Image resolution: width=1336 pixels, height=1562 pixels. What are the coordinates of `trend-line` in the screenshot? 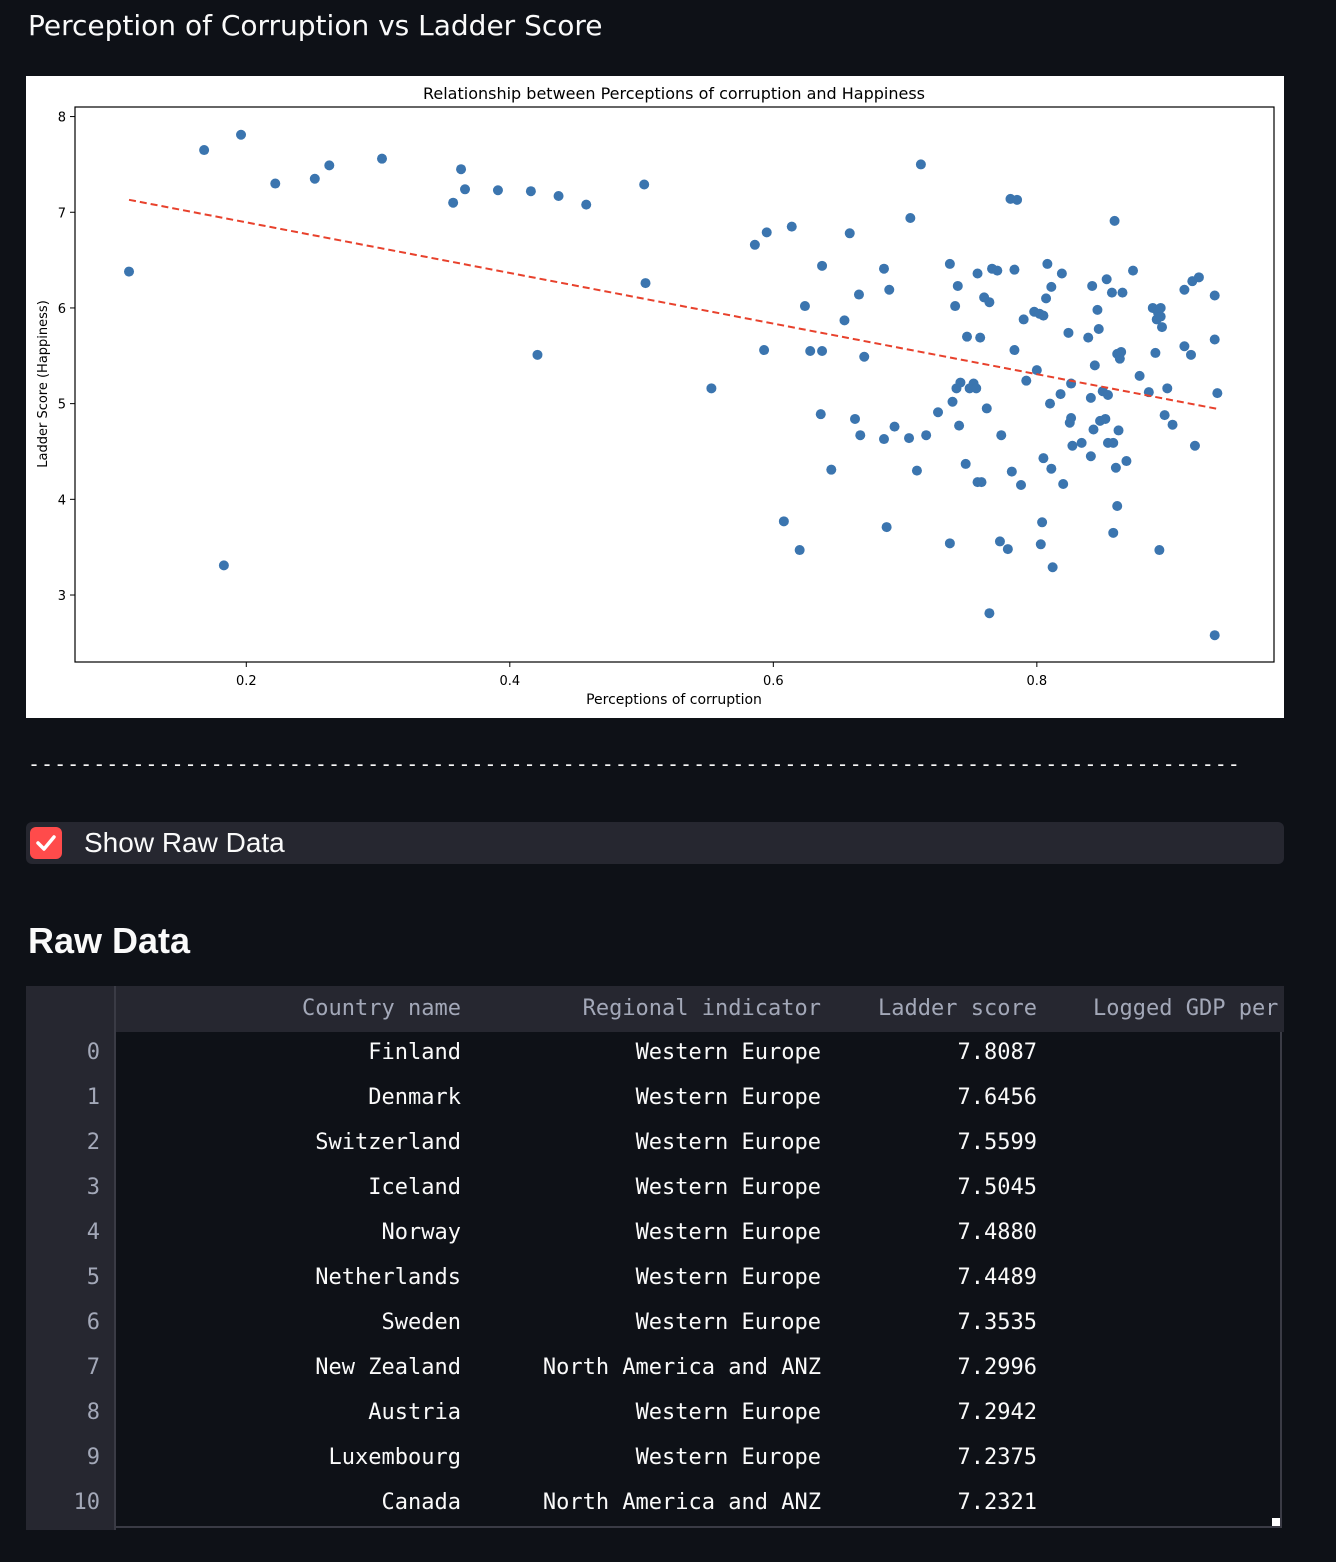 It's located at (674, 304).